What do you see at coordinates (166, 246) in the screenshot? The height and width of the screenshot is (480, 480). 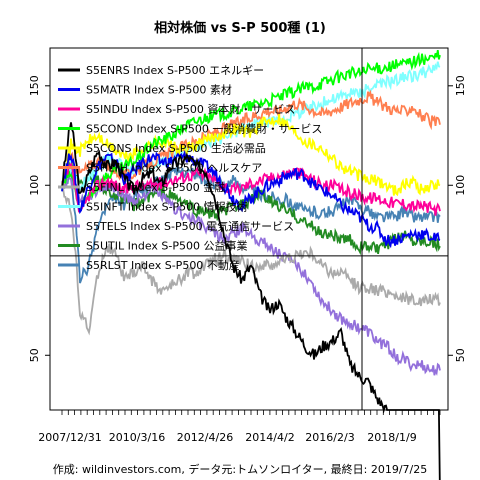 I see `legend-label-9: S5UTIL Index S-P500 公益事業` at bounding box center [166, 246].